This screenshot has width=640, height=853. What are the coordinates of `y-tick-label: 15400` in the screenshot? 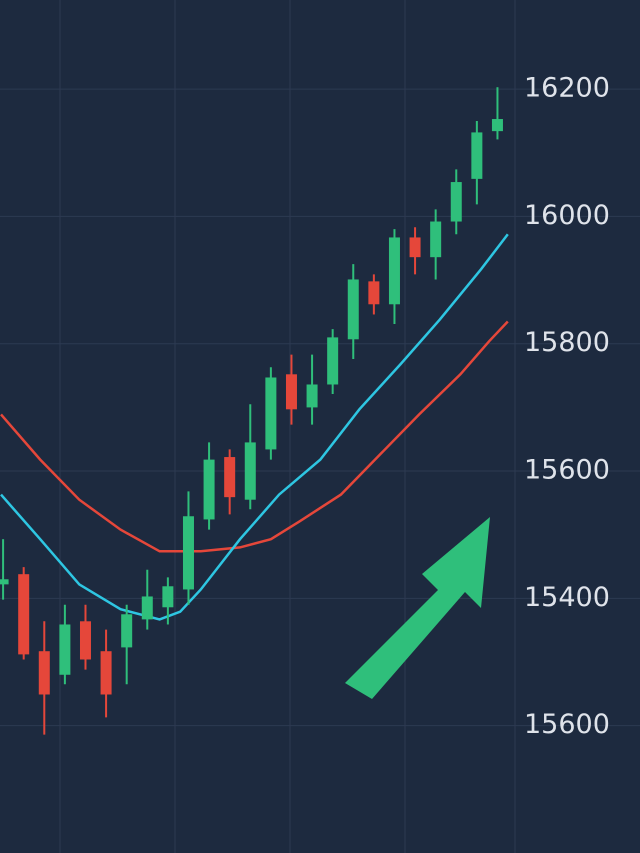 It's located at (567, 597).